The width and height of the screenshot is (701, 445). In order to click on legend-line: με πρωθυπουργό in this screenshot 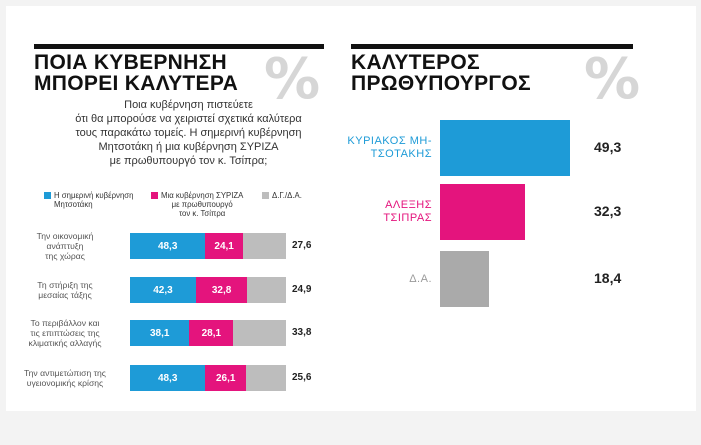, I will do `click(202, 204)`.